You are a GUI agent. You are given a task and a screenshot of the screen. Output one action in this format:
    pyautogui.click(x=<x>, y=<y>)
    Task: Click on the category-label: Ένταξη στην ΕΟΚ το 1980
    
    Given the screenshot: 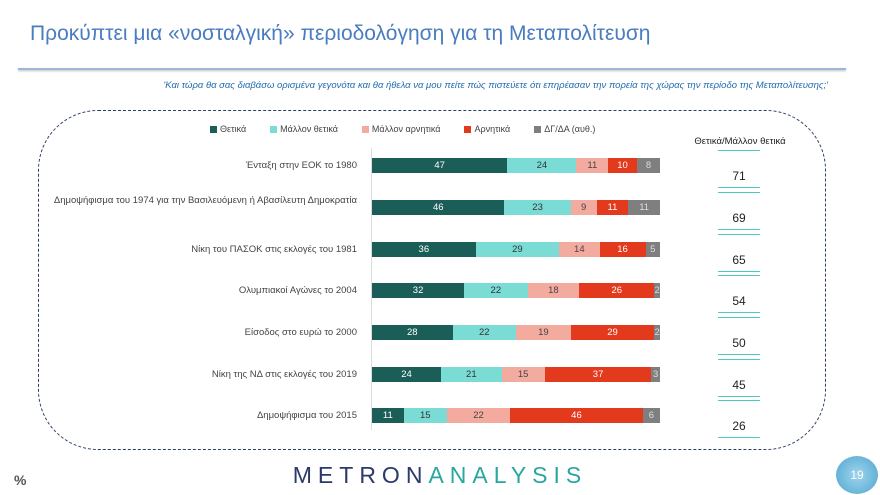 What is the action you would take?
    pyautogui.click(x=301, y=165)
    